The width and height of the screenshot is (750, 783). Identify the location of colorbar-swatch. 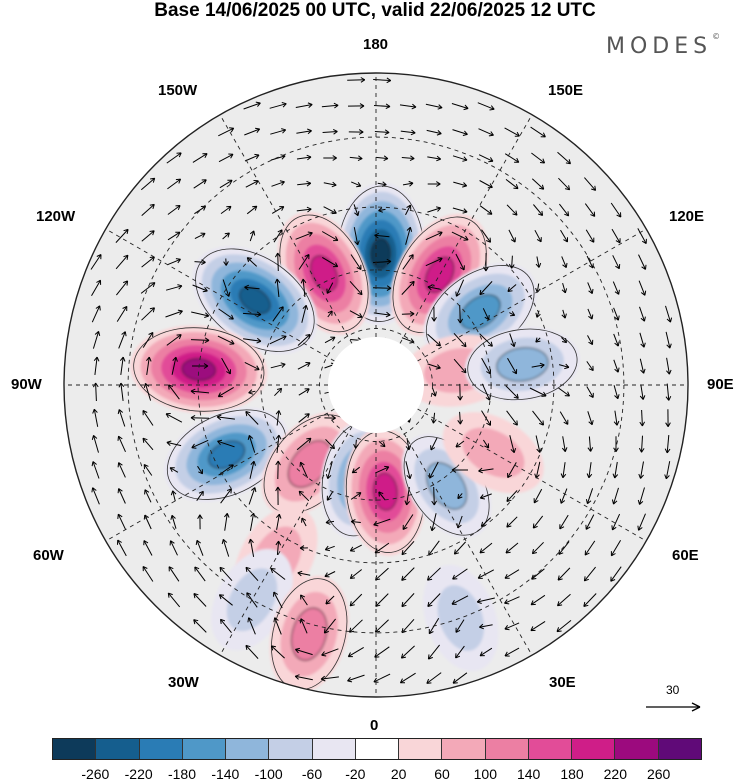
(464, 749).